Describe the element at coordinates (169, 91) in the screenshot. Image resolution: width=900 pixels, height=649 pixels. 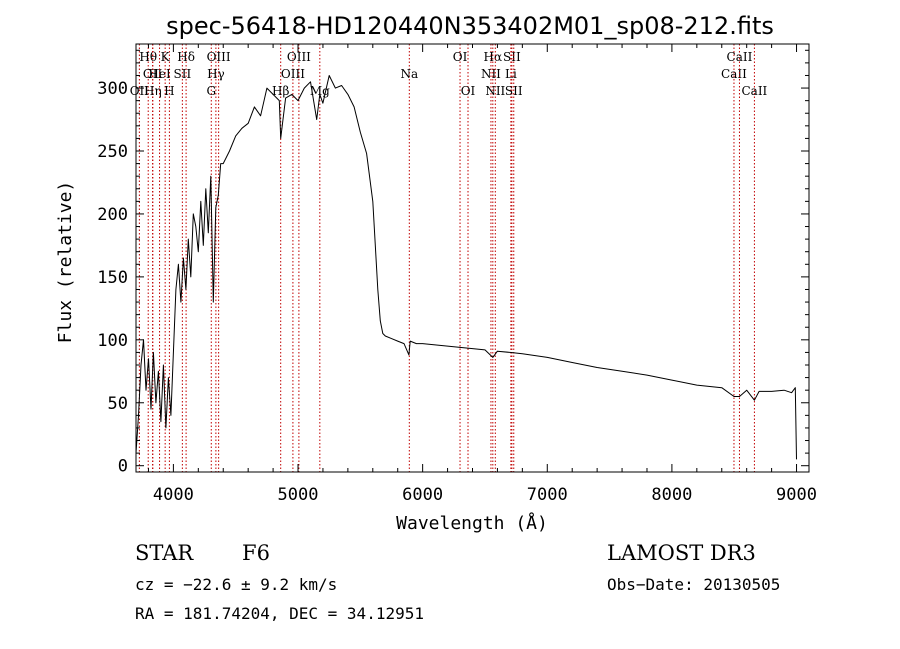
I see `marker-label: H` at that location.